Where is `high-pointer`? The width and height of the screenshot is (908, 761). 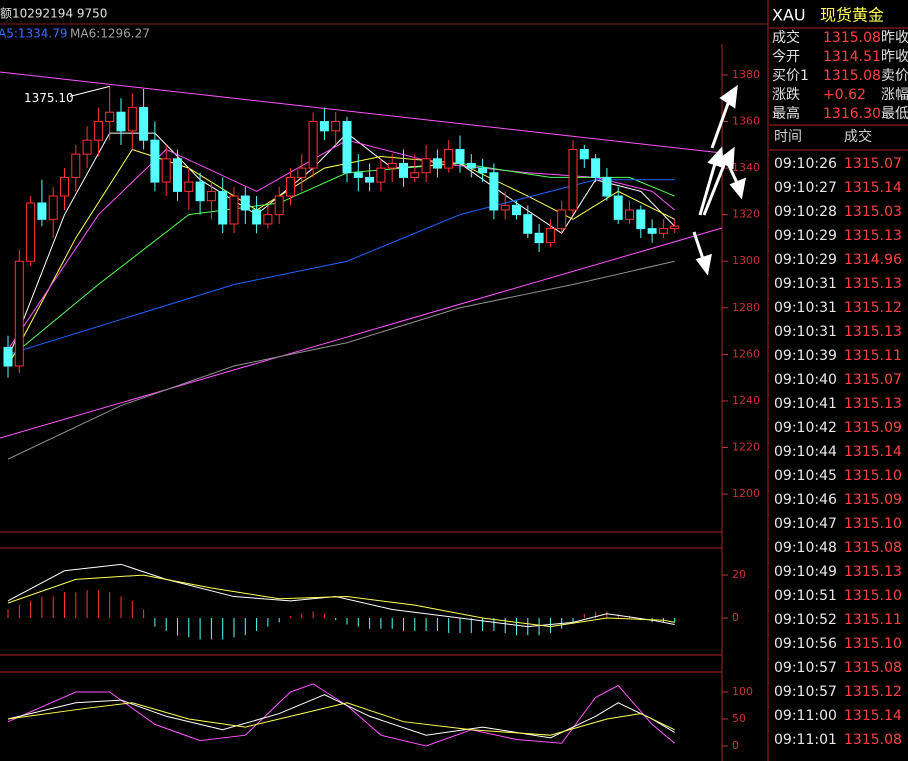 high-pointer is located at coordinates (89, 91).